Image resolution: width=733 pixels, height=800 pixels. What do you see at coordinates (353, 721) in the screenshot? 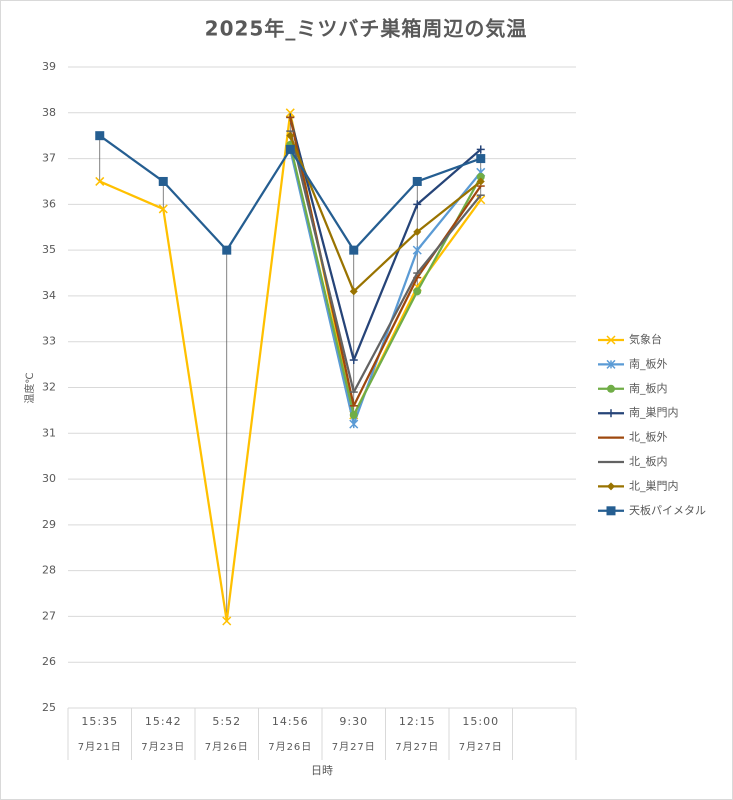
I see `x-tick-label: 9:30` at bounding box center [353, 721].